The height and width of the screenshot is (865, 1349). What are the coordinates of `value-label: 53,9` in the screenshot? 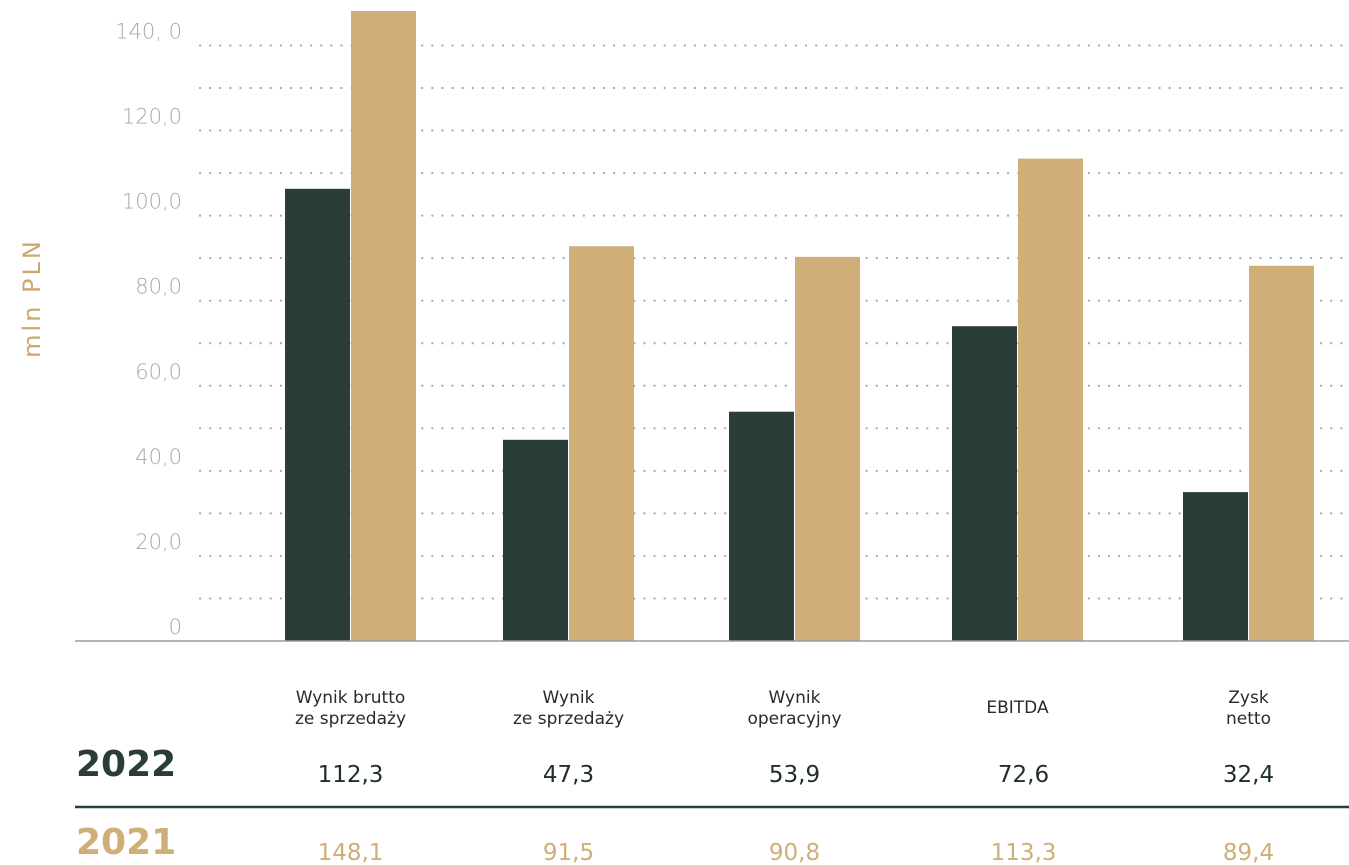 It's located at (794, 775).